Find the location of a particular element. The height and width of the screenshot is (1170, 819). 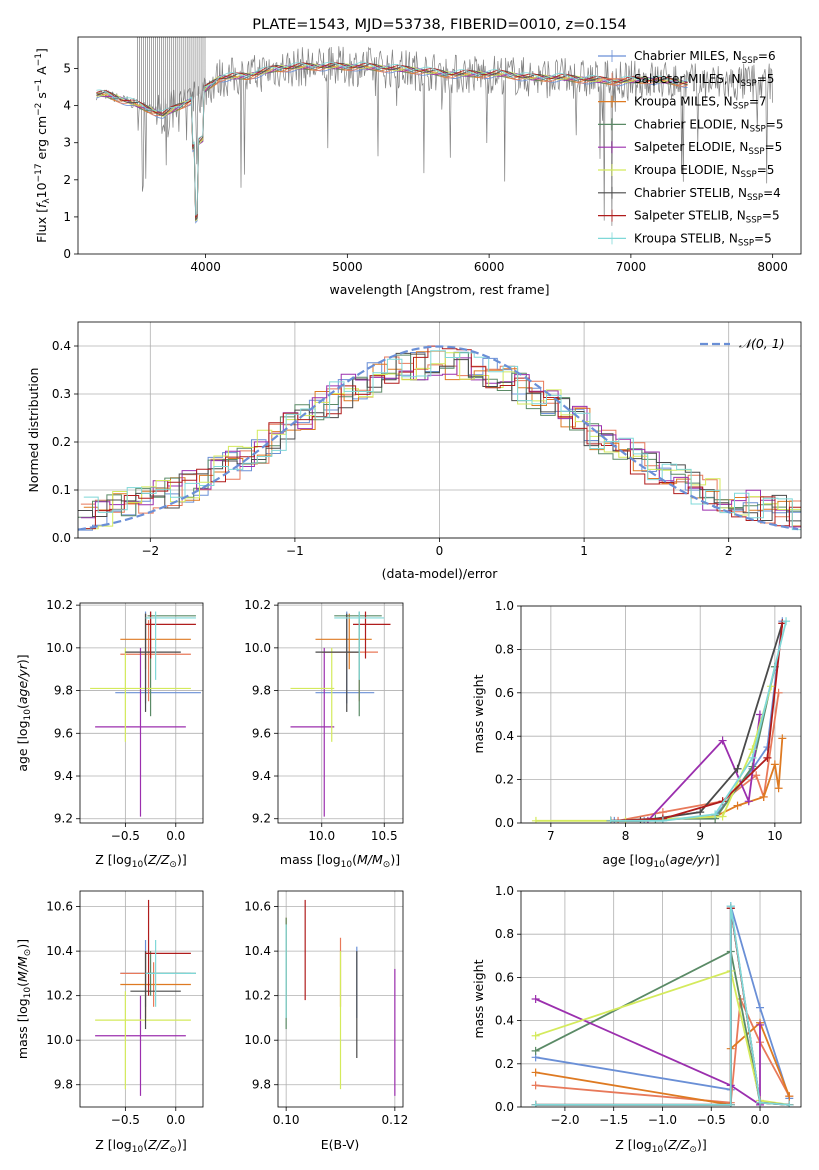

x-axis-label: age [log10(age/yr)] is located at coordinates (660, 861).